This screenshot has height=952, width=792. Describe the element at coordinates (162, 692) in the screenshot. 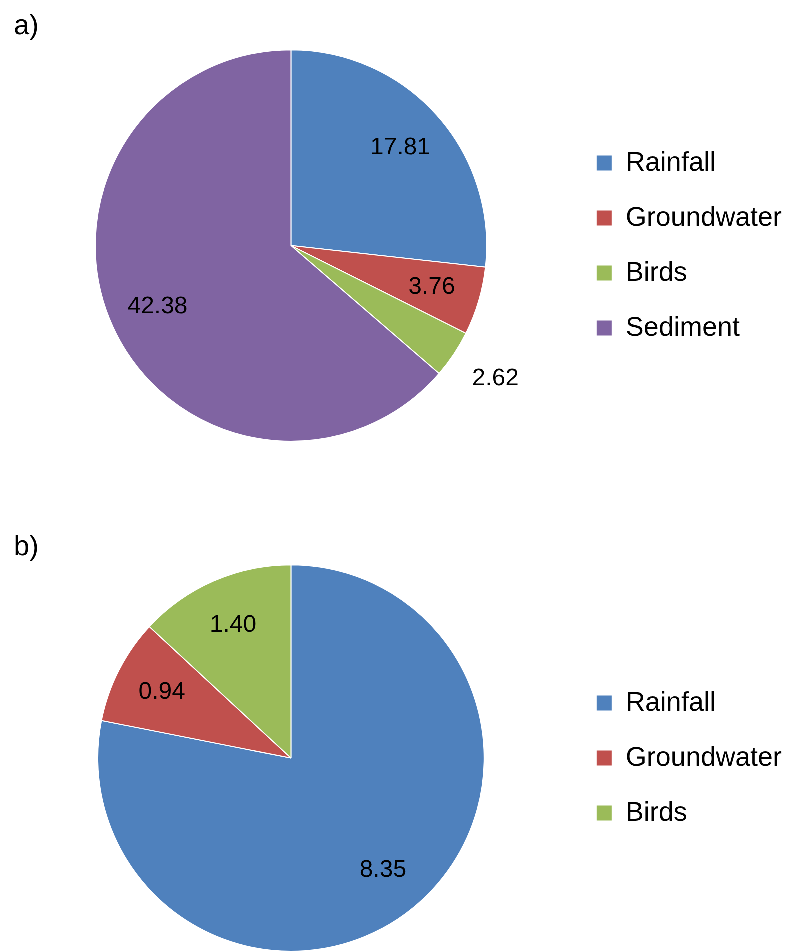

I see `data-label: 0.94` at that location.